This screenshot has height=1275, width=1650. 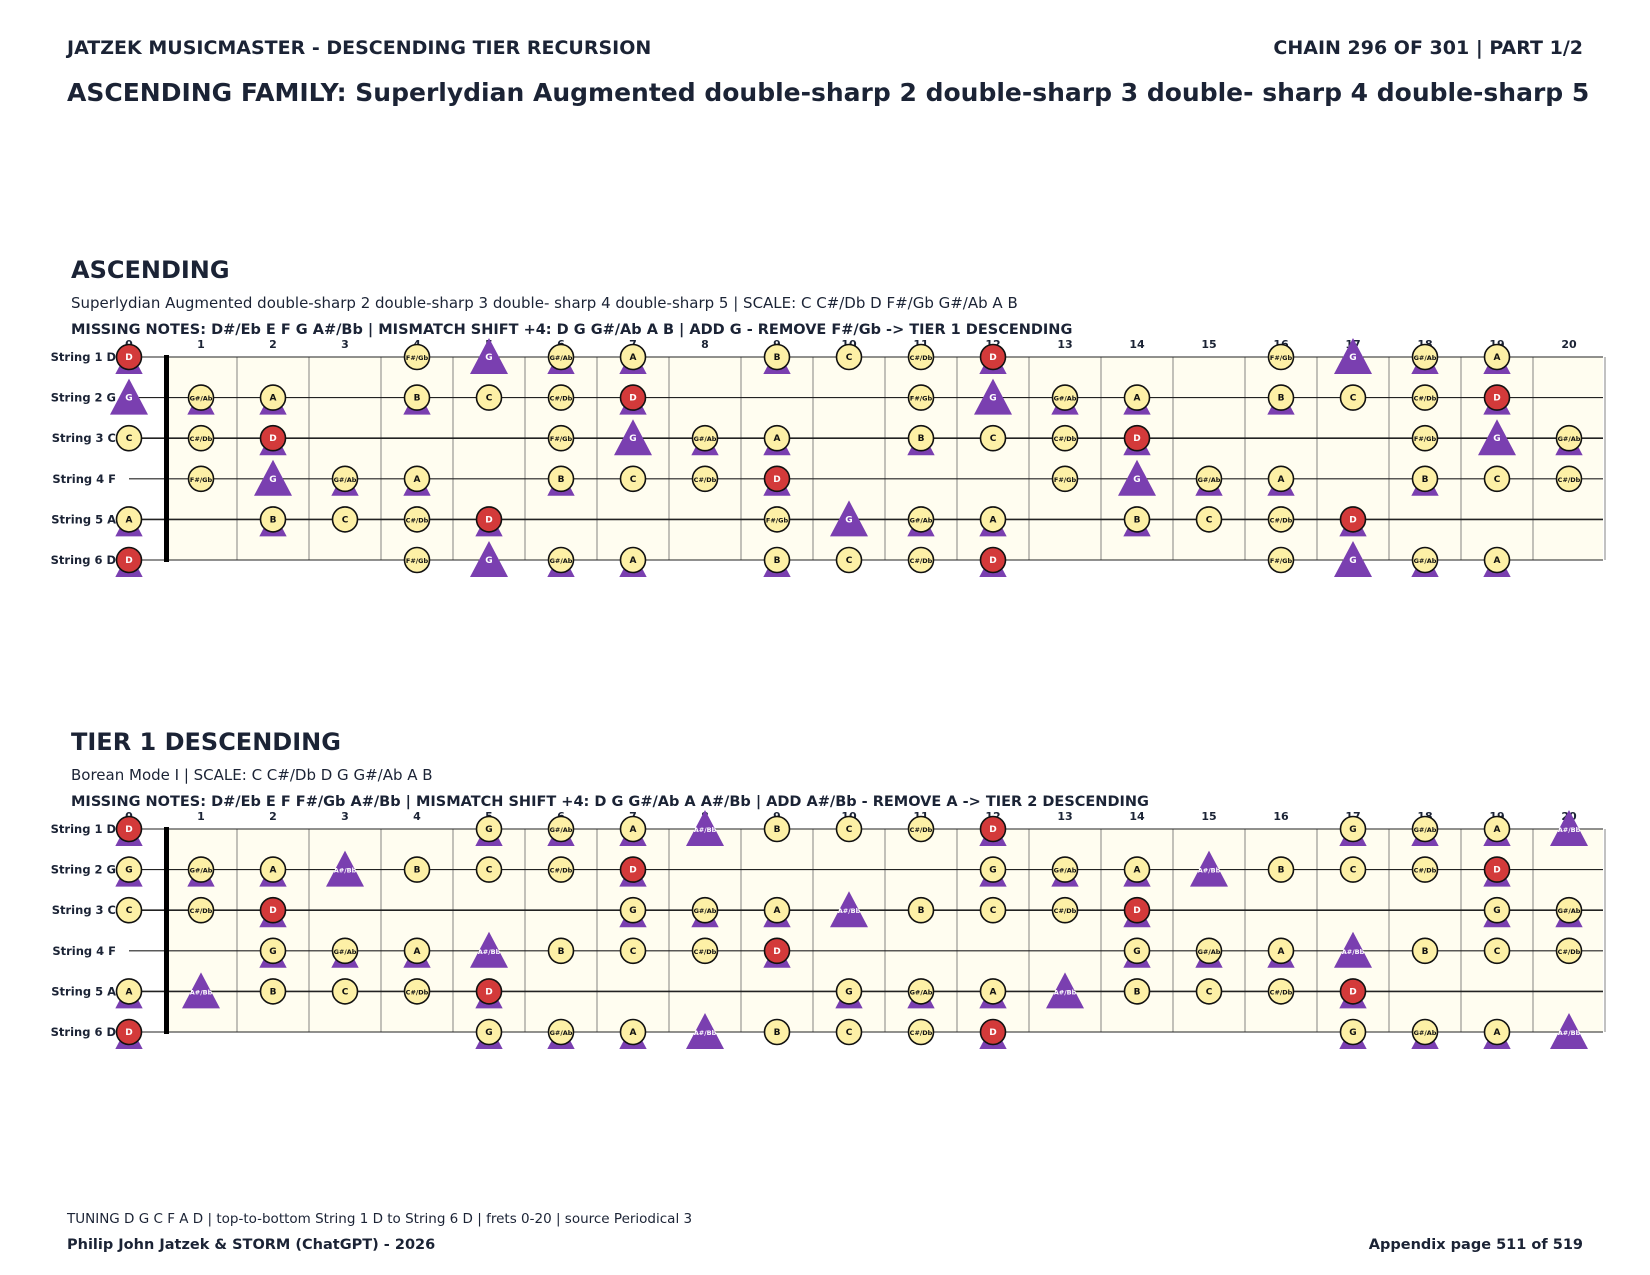 I want to click on footer-page-number: Appendix page 511 of 519, so click(x=1475, y=1245).